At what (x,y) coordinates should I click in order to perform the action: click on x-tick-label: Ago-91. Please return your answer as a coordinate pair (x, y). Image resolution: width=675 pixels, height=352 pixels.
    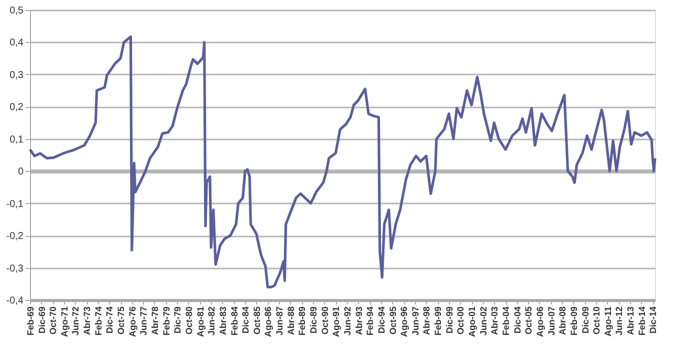
    Looking at the image, I should click on (336, 322).